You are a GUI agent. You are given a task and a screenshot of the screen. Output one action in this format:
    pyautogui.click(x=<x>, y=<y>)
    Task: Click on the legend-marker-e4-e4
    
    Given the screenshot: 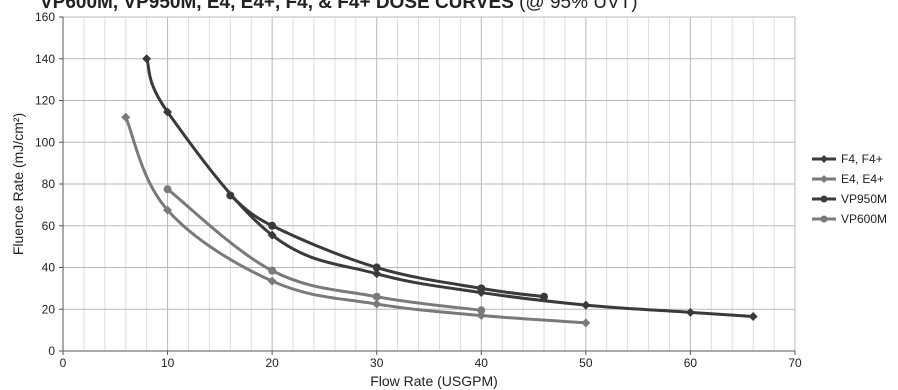 What is the action you would take?
    pyautogui.click(x=824, y=179)
    